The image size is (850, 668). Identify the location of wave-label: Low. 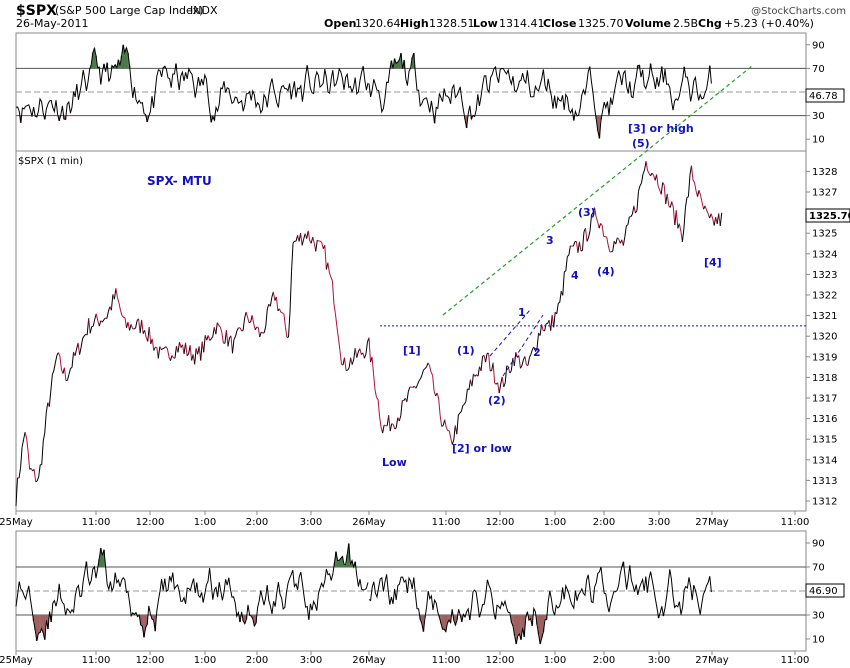
(394, 462).